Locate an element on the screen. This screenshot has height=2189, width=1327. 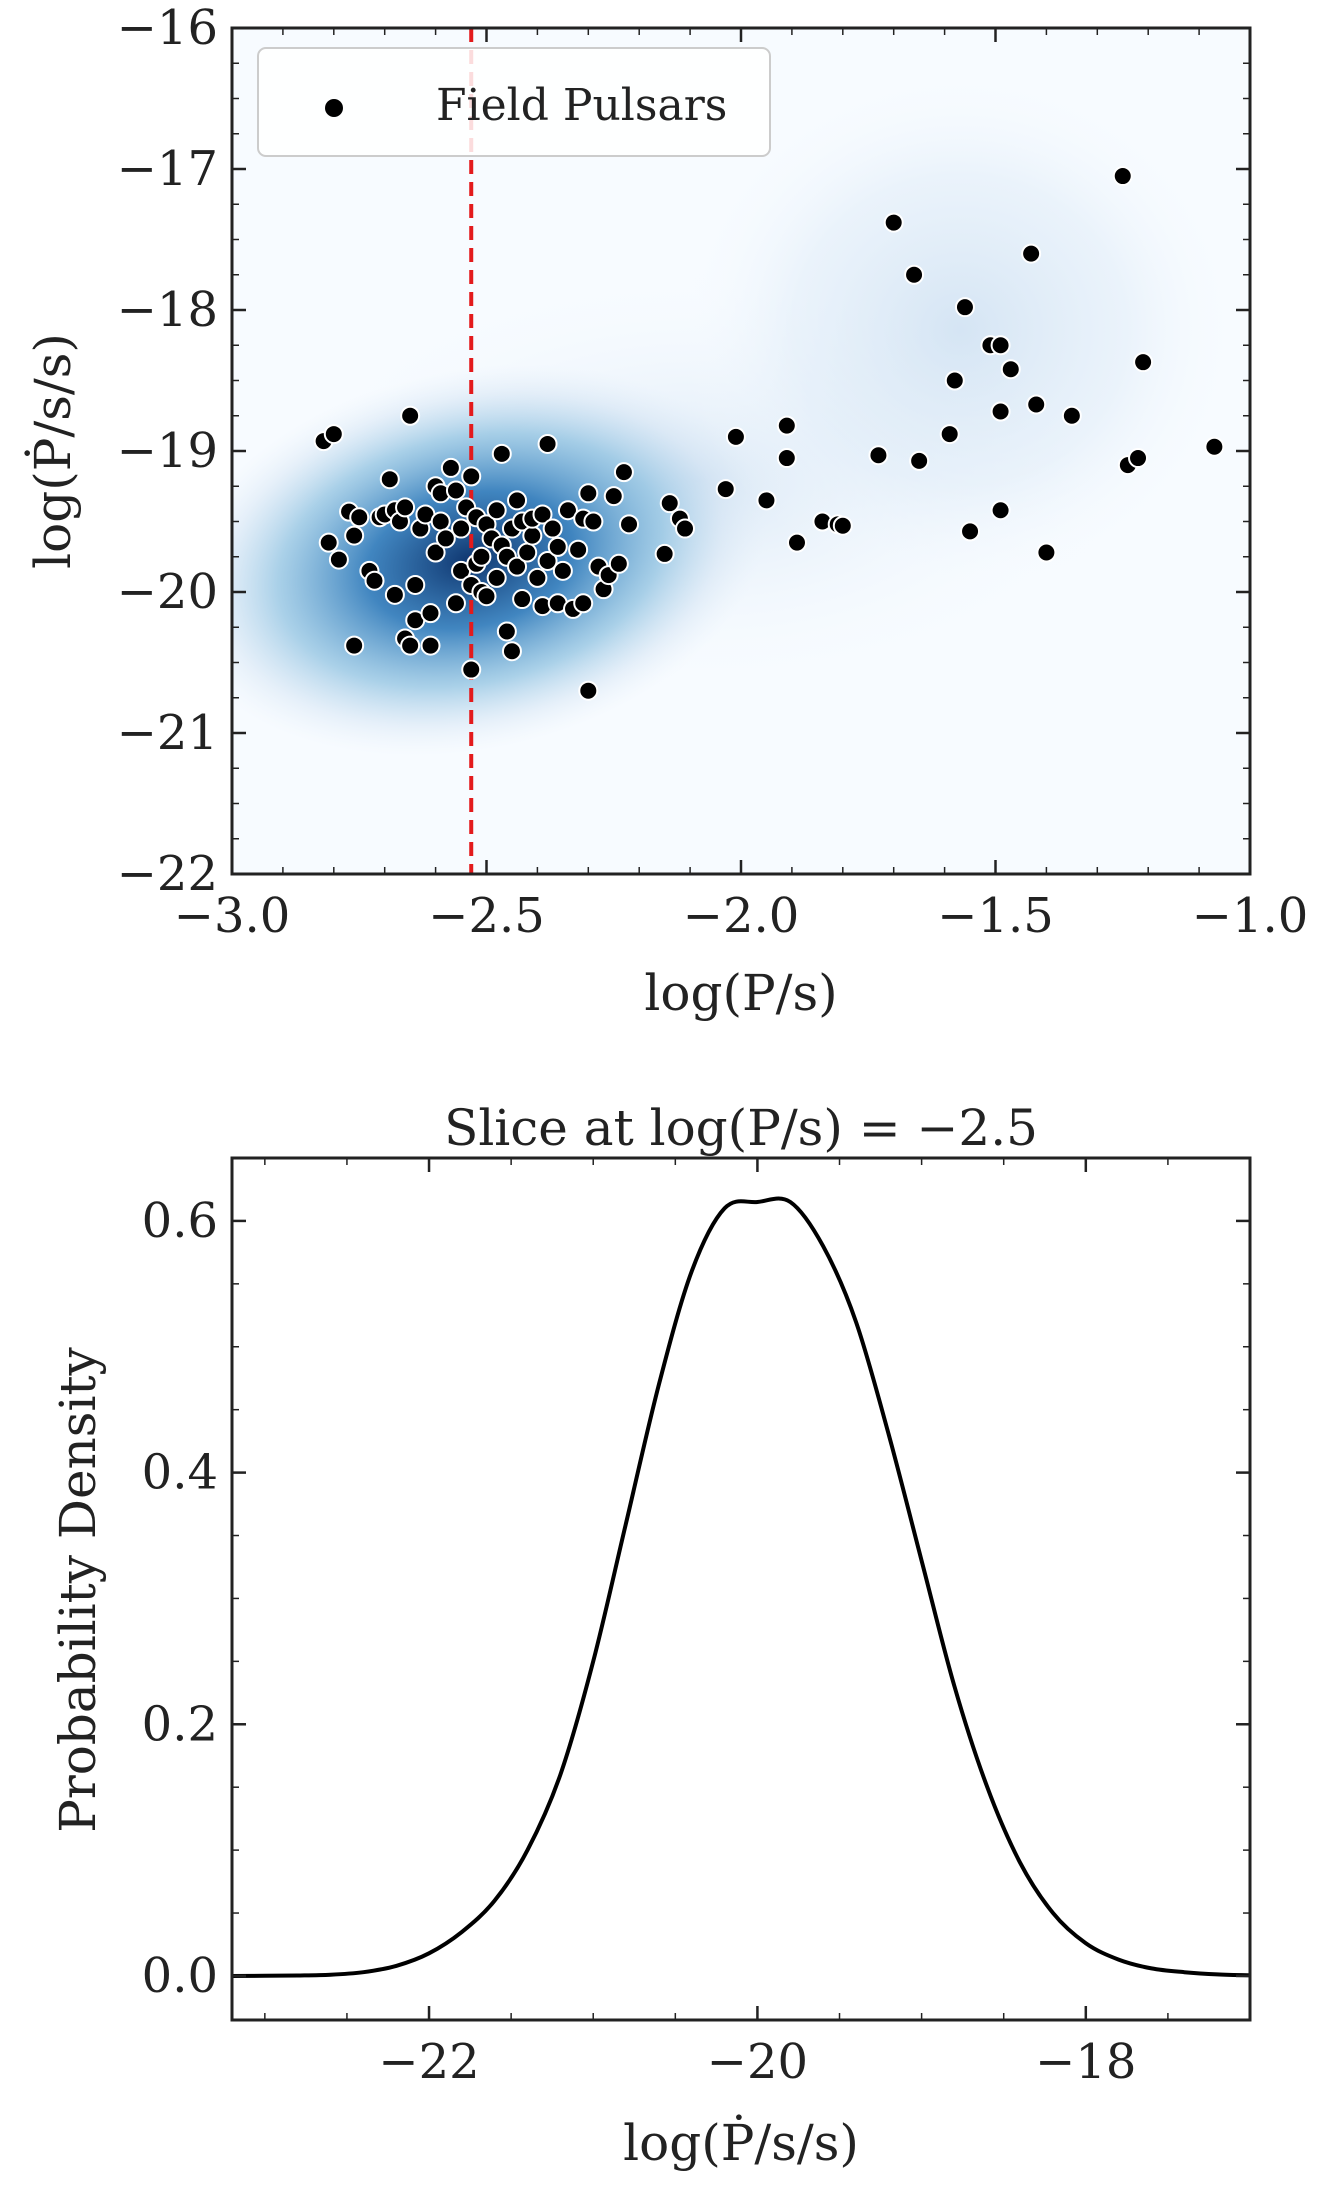
top-x-axis-label: log(P/s) is located at coordinates (740, 993).